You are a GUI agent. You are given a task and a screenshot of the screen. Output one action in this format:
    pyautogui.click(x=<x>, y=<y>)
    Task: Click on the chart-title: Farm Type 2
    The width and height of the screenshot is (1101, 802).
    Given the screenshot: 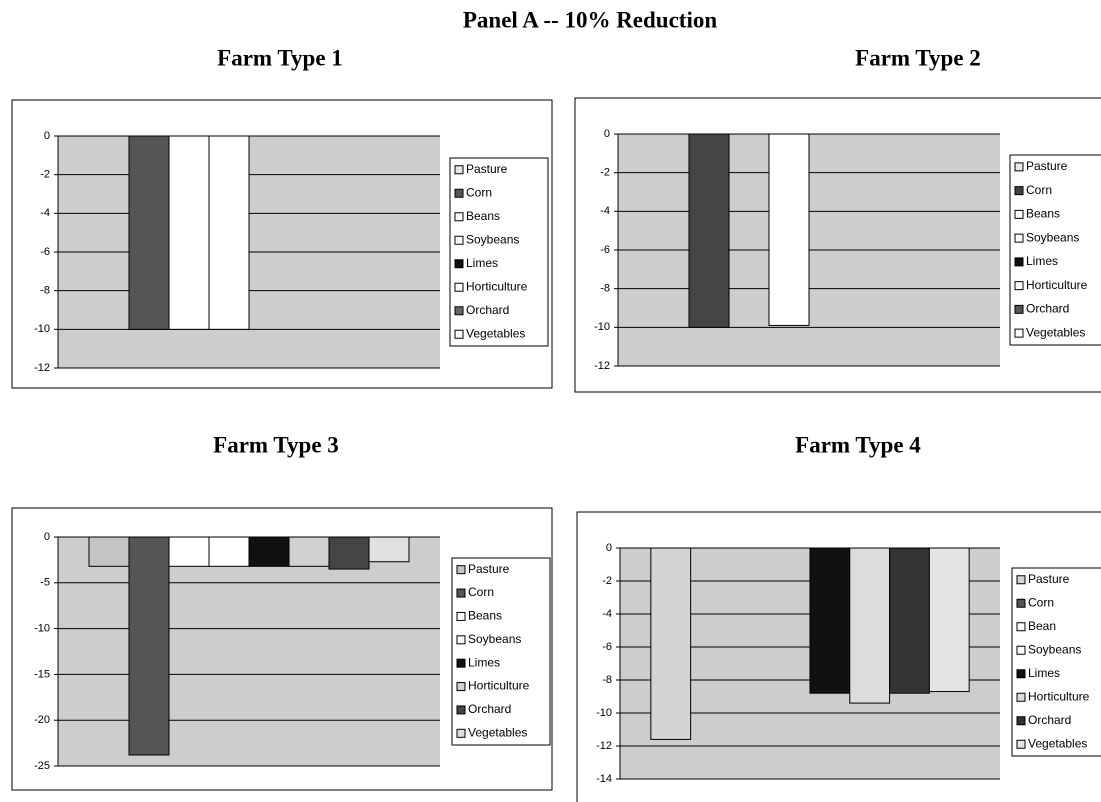 What is the action you would take?
    pyautogui.click(x=918, y=57)
    